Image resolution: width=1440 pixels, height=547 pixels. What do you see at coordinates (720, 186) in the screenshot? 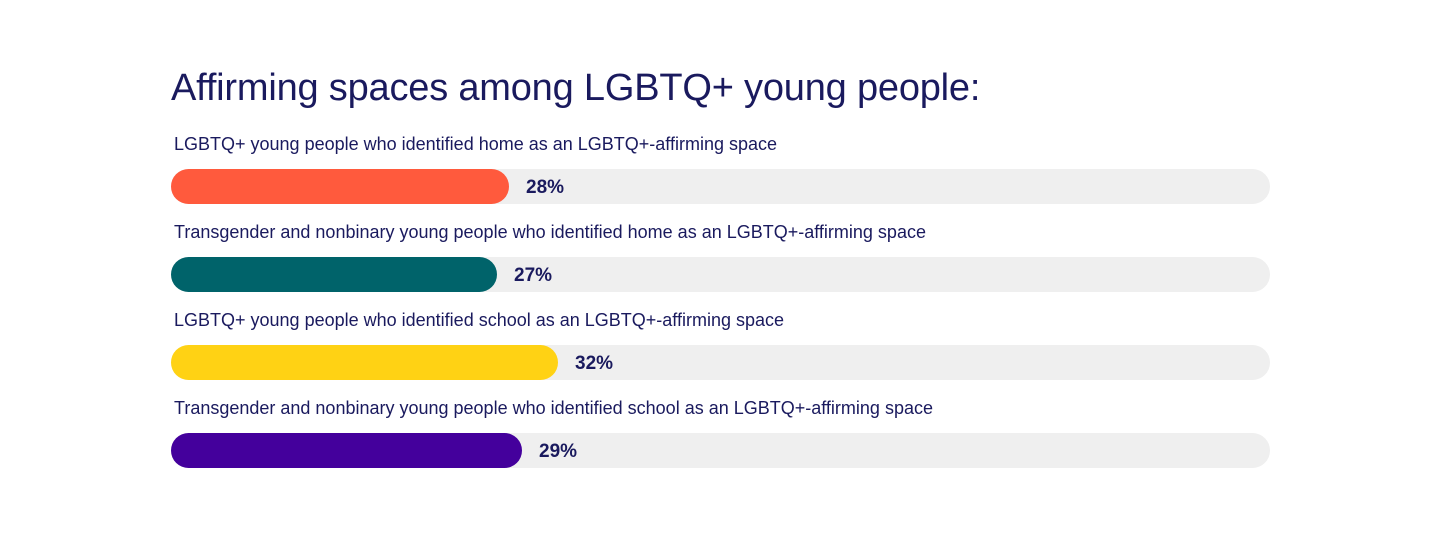
I see `bar-track: 28%` at bounding box center [720, 186].